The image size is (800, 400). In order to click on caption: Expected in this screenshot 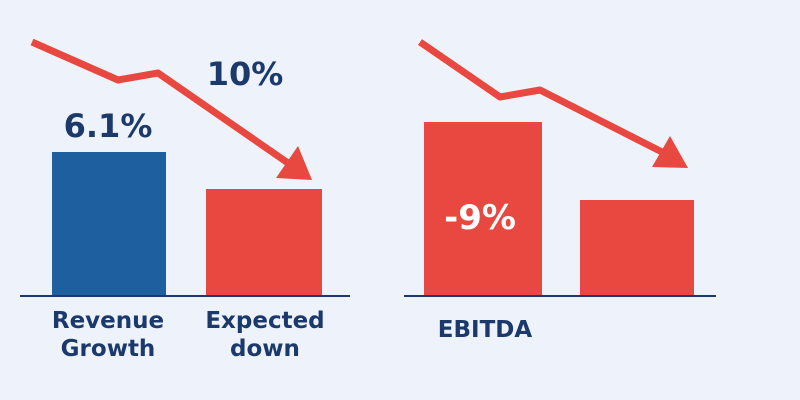, I will do `click(264, 321)`.